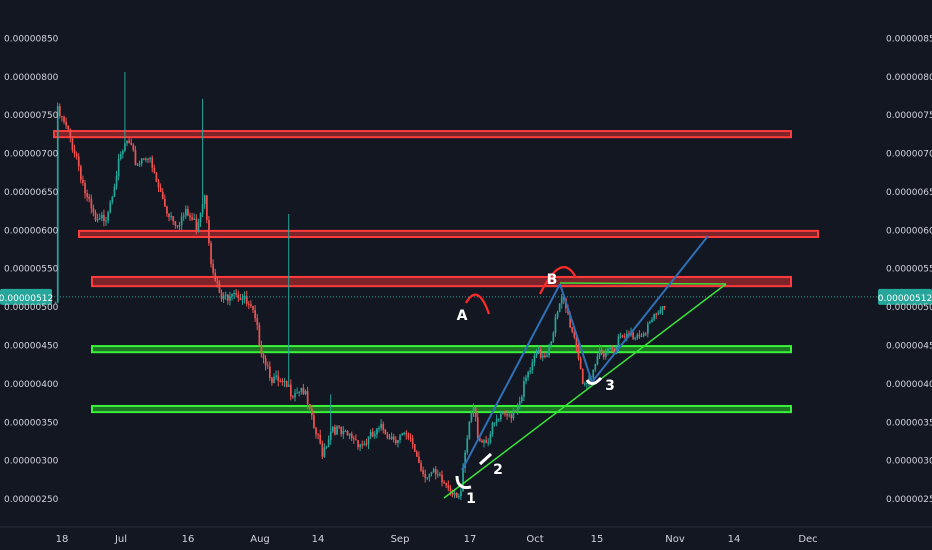  Describe the element at coordinates (478, 304) in the screenshot. I see `arc-a` at that location.